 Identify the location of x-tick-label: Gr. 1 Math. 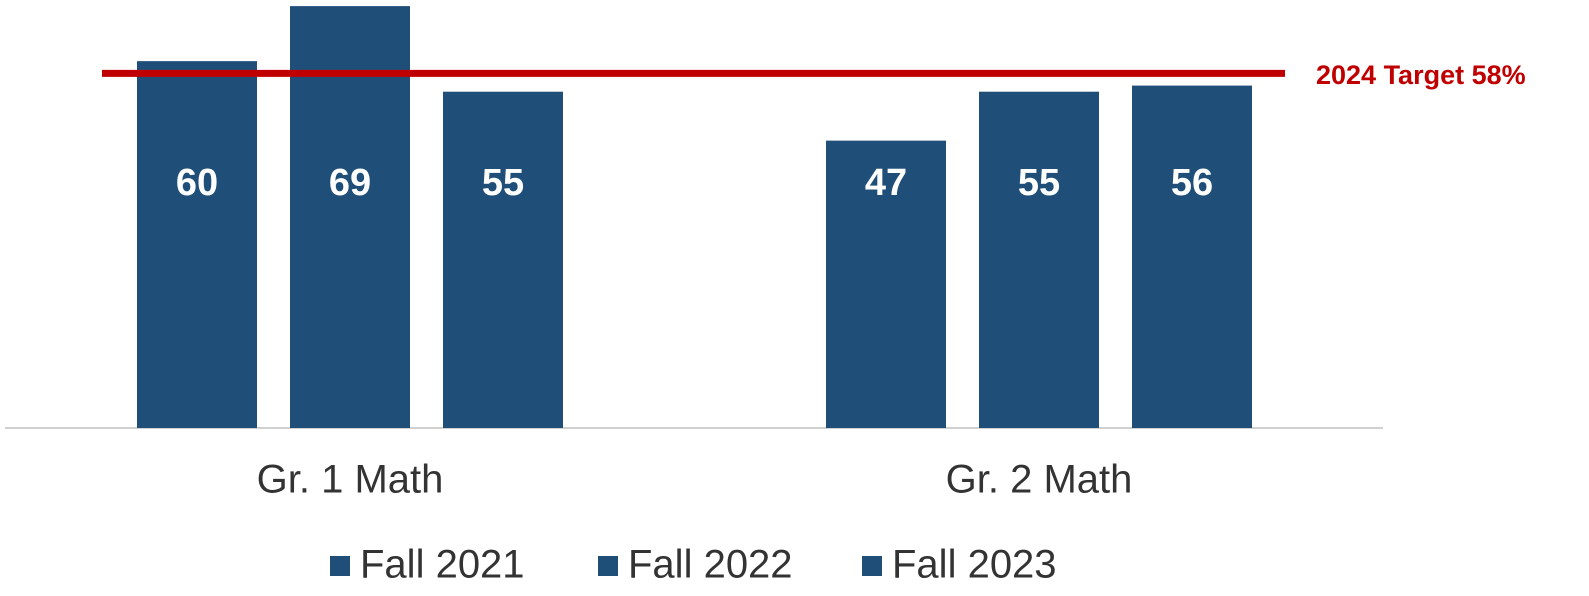
(350, 480).